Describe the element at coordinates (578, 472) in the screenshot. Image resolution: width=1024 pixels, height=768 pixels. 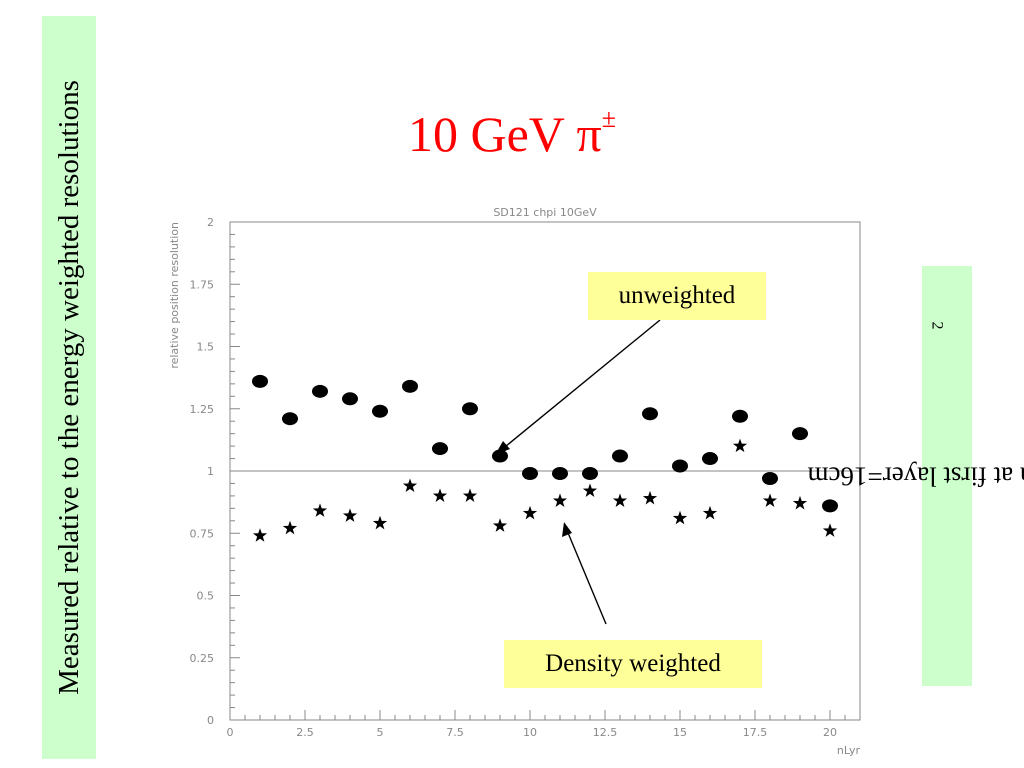
I see `callout-arrows` at that location.